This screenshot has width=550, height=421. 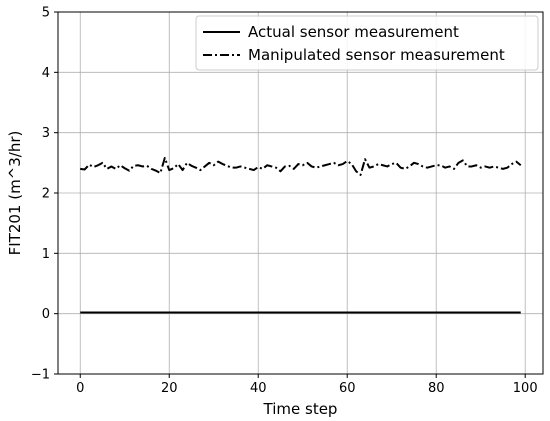 I want to click on y-tick-label: 1, so click(x=46, y=254).